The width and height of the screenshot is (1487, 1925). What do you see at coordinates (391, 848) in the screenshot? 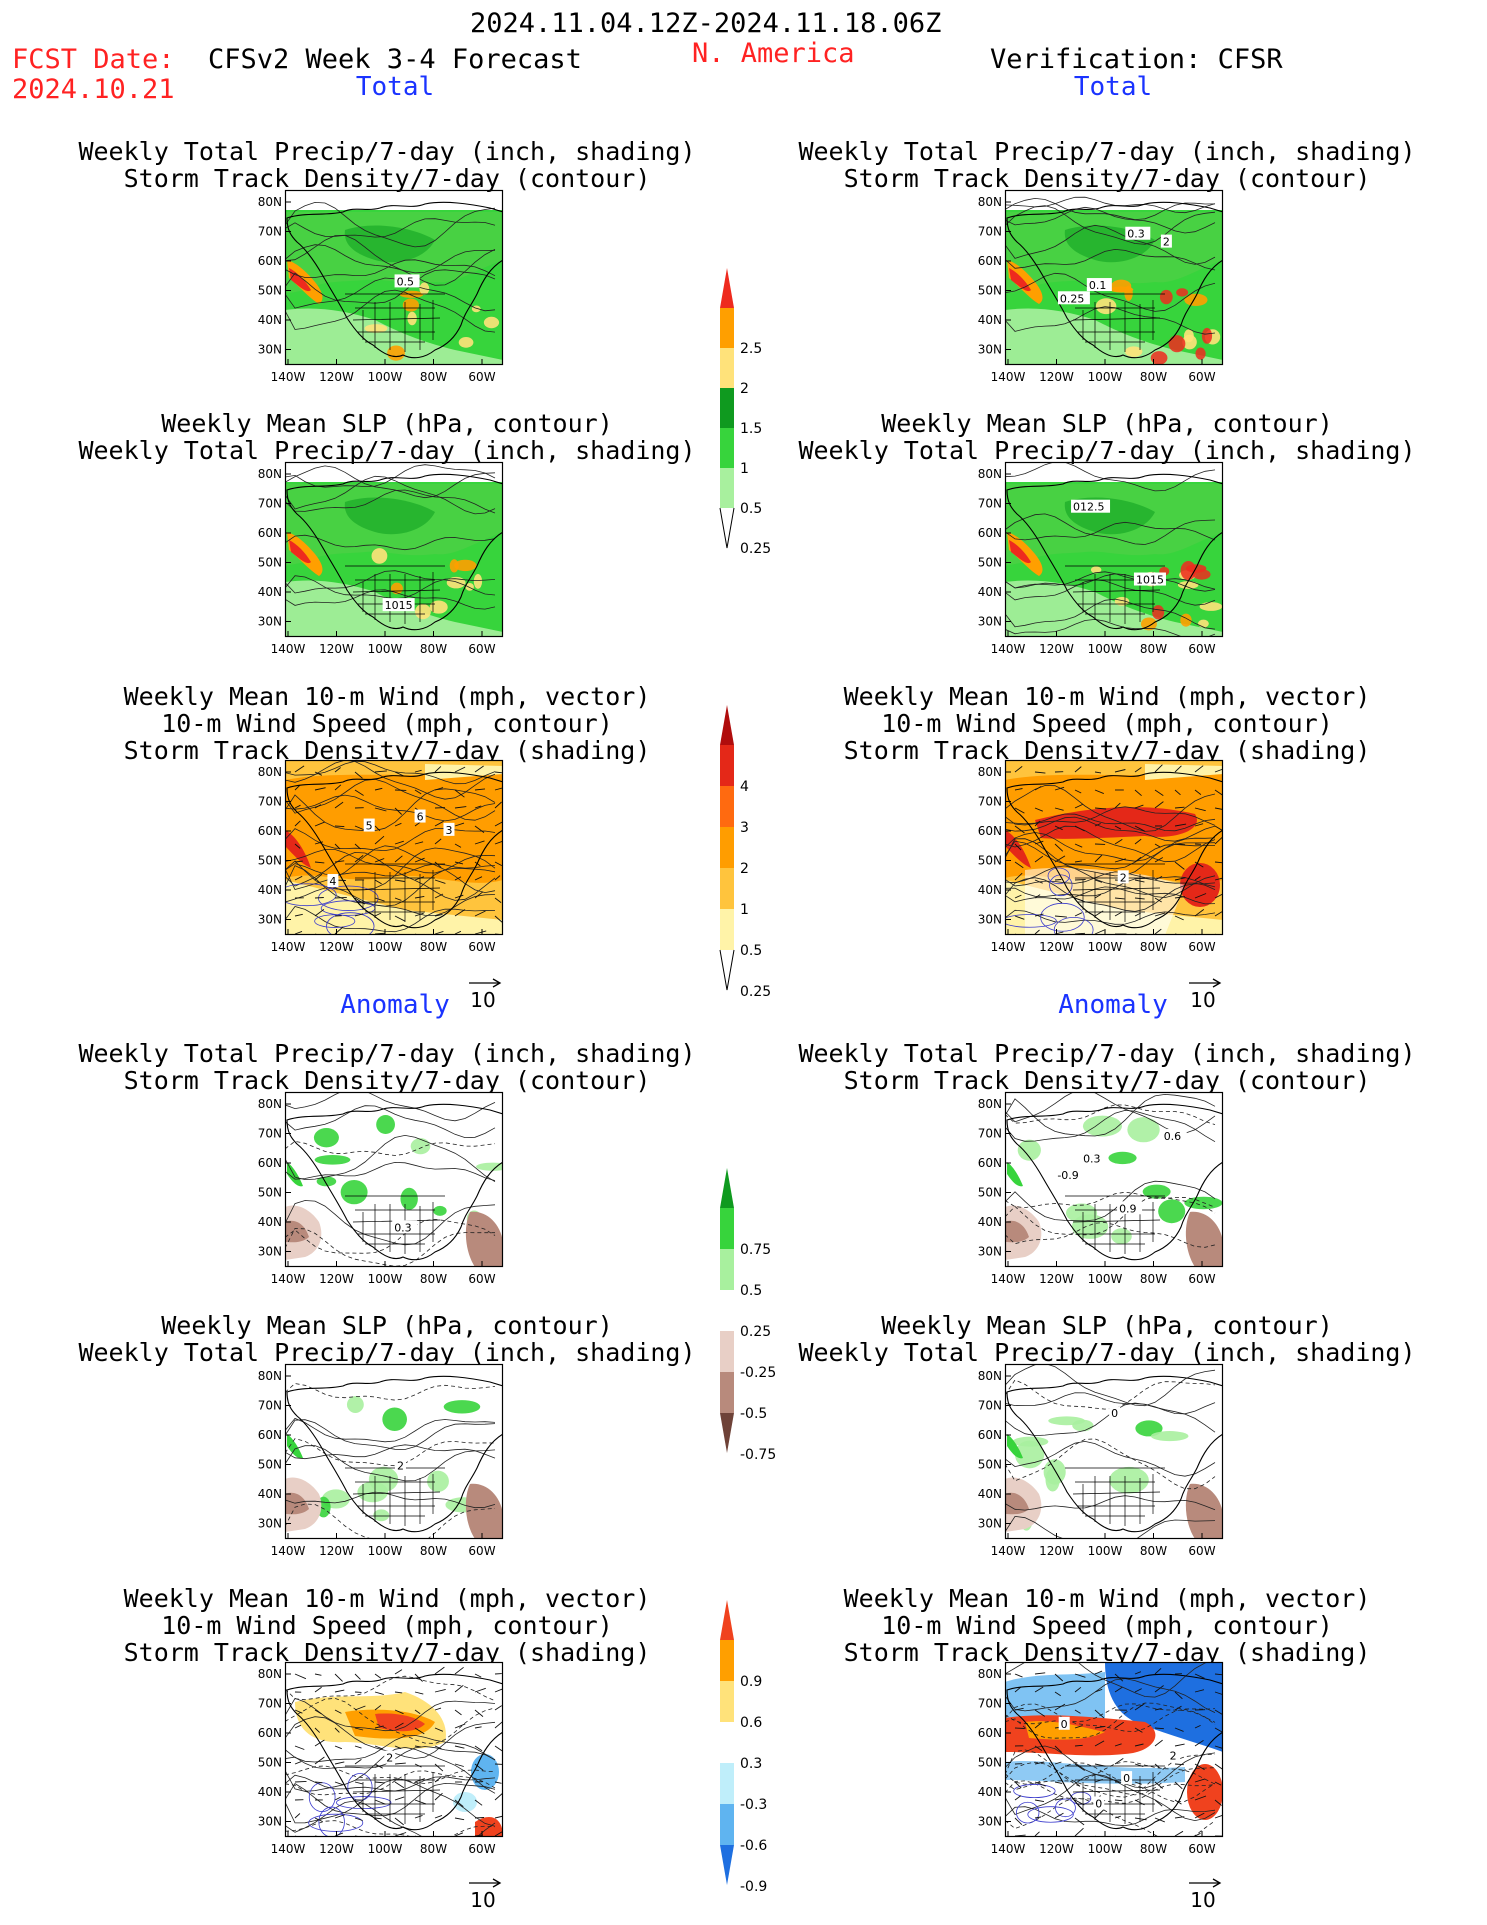
I see `contour-labels: 4 5 6 3` at bounding box center [391, 848].